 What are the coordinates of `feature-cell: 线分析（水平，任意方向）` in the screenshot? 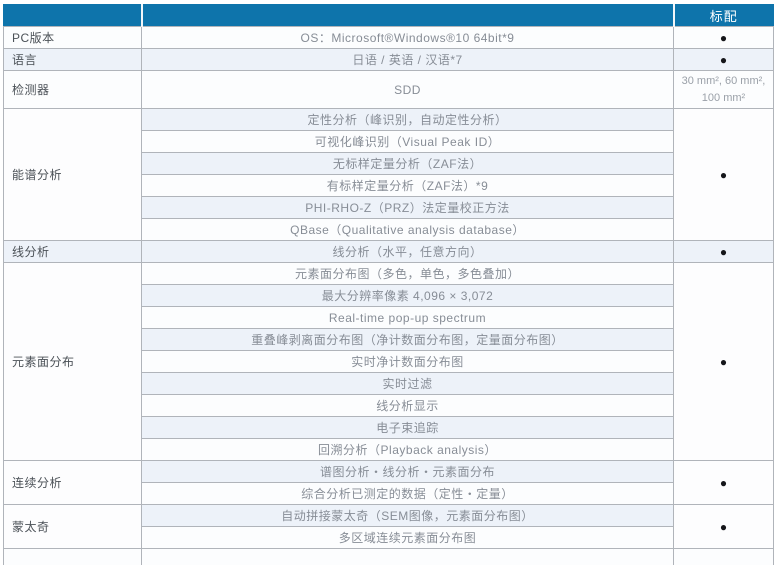 It's located at (407, 251).